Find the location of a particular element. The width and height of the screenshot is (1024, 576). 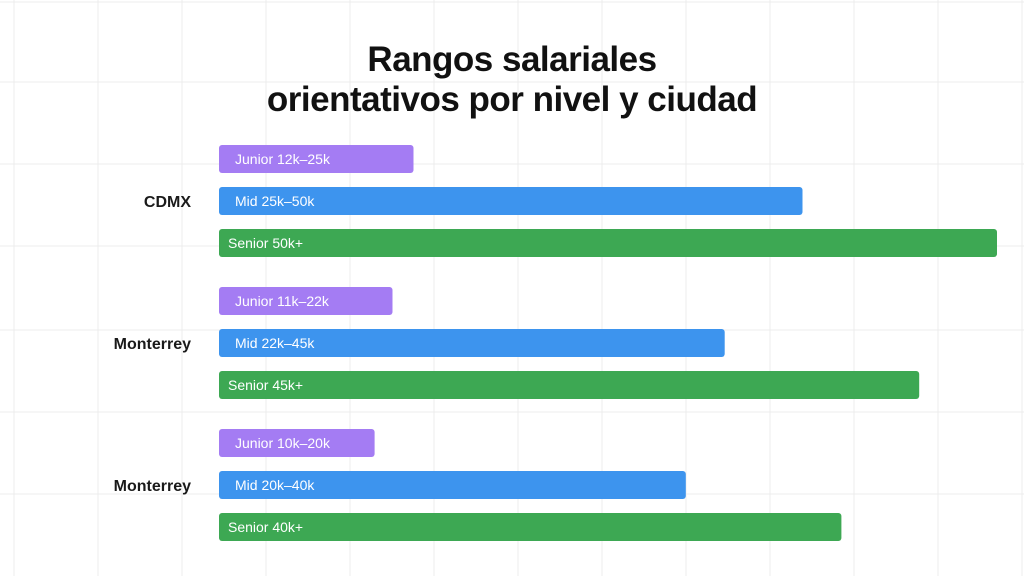

chart-title-line-2: orientativos por nivel y ciudad is located at coordinates (512, 99).